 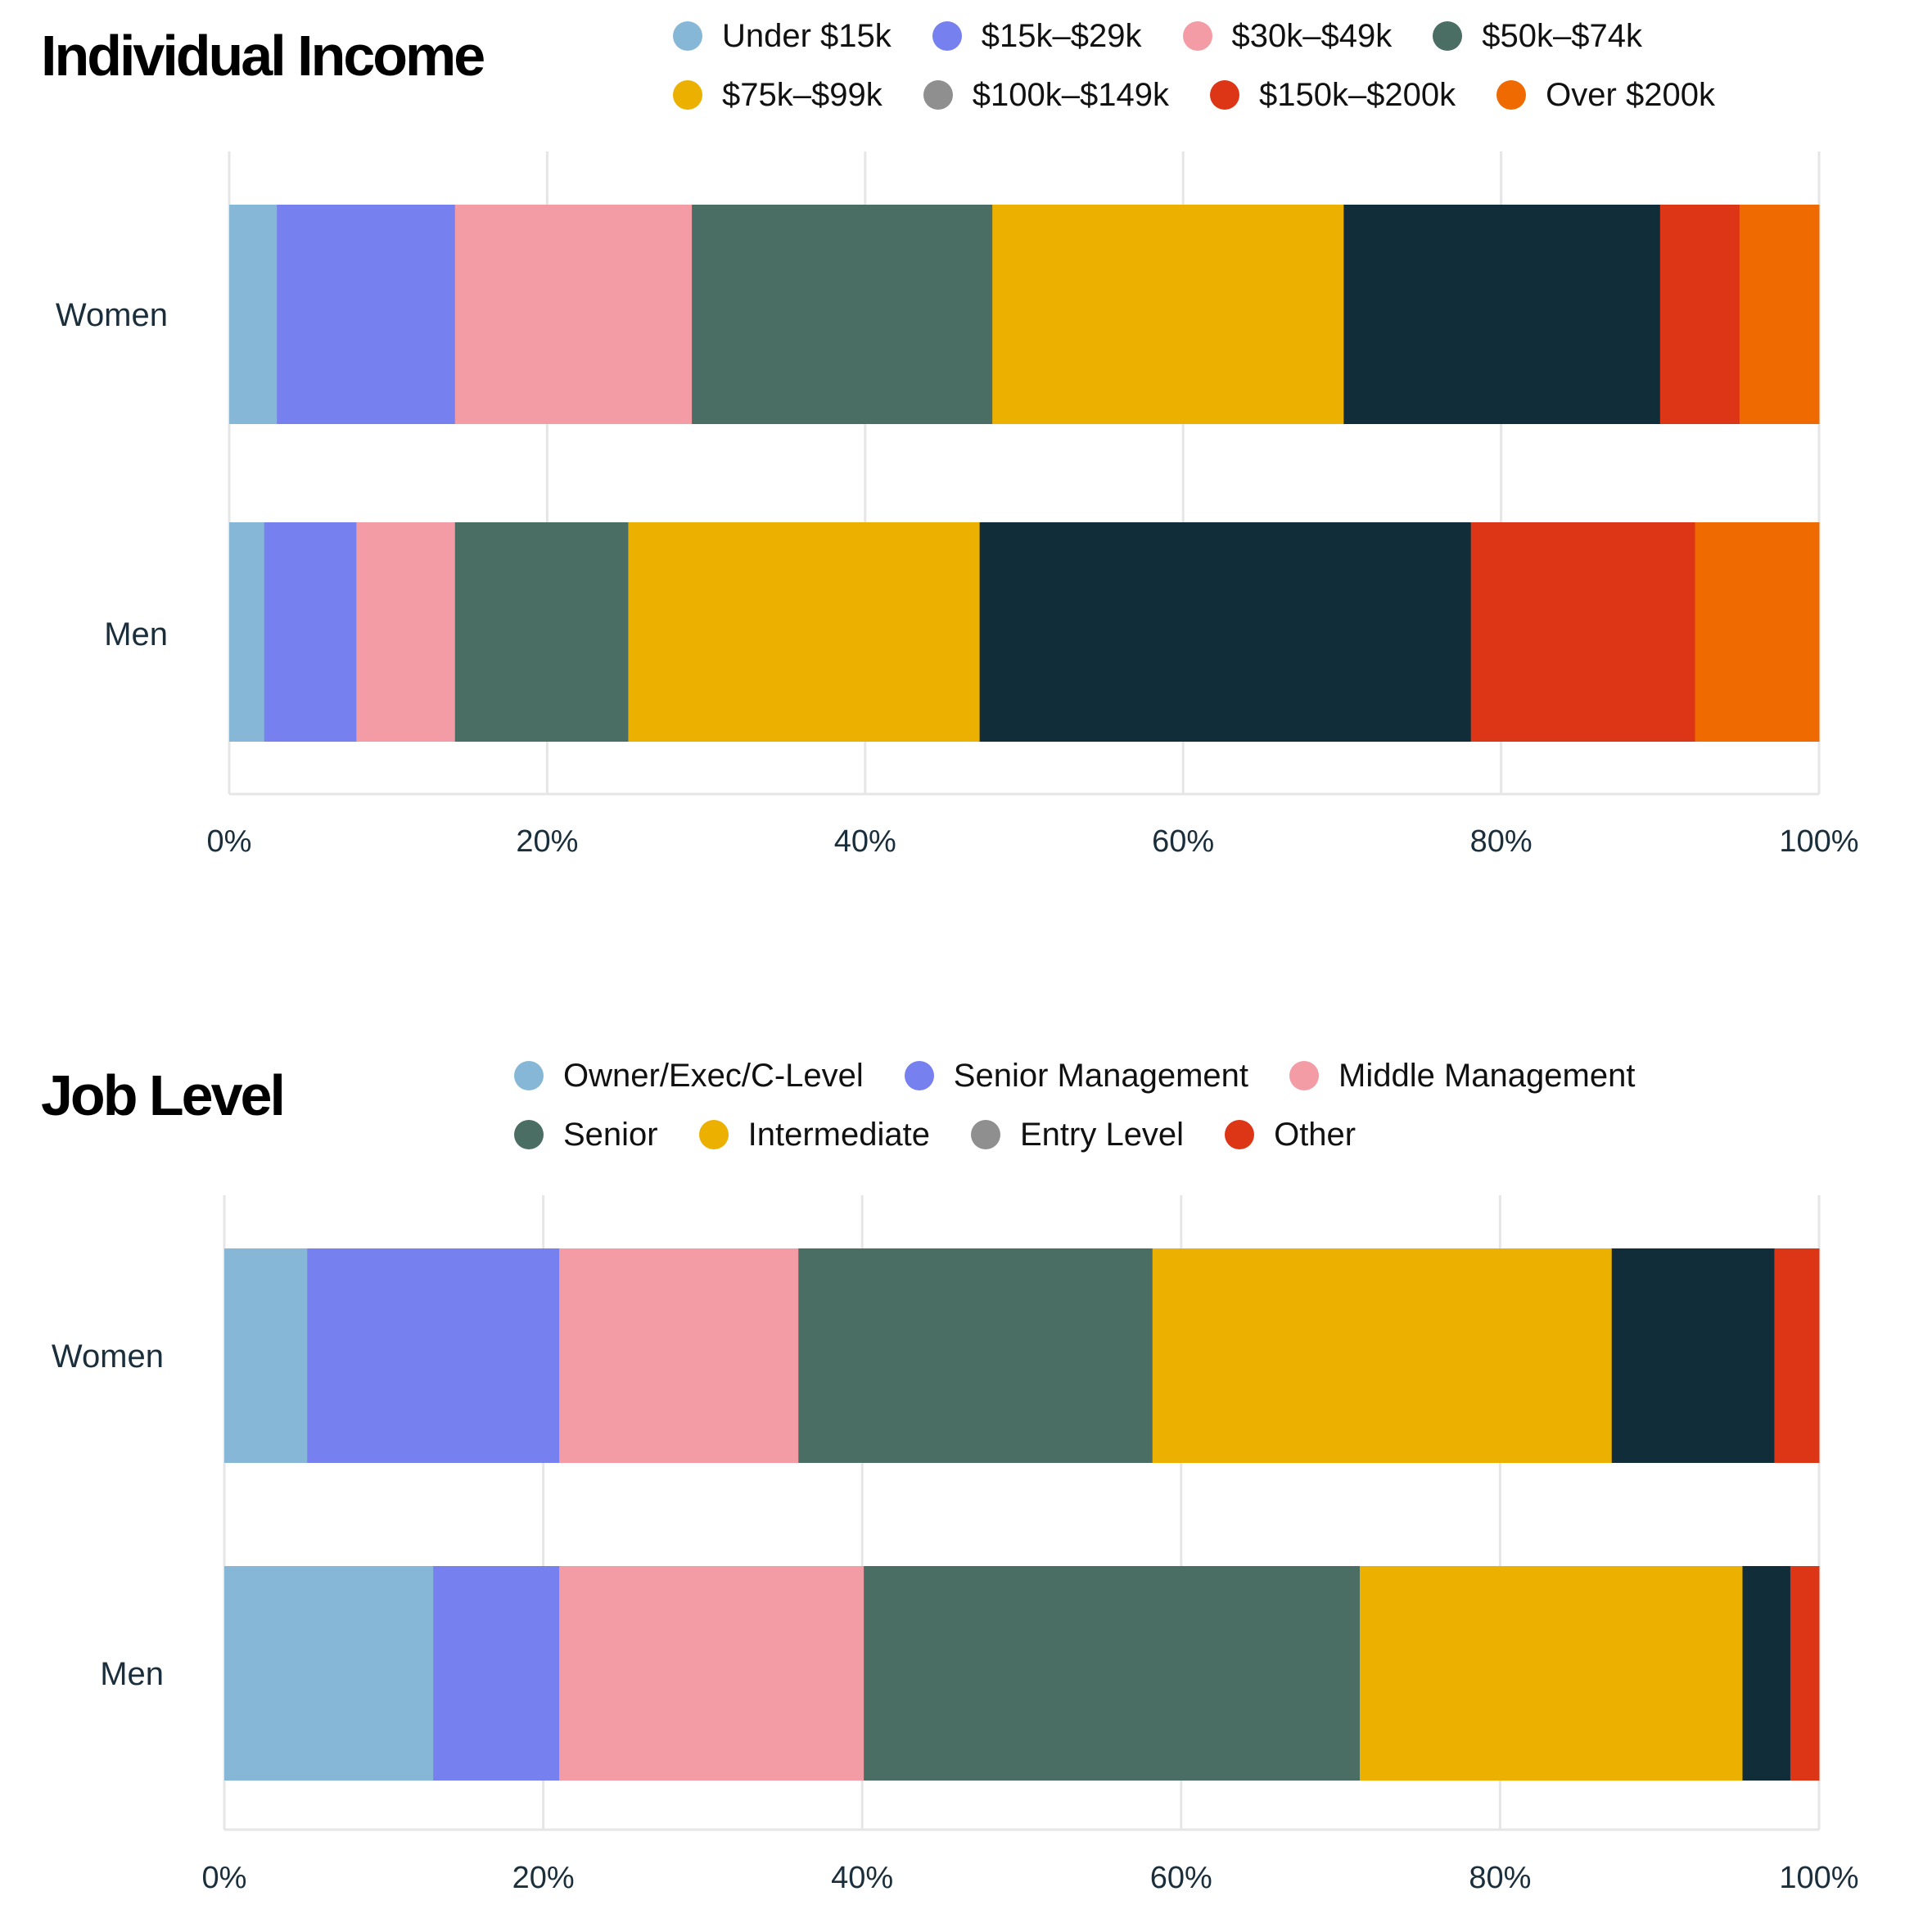 I want to click on bar-segment-men-other, so click(x=1805, y=1673).